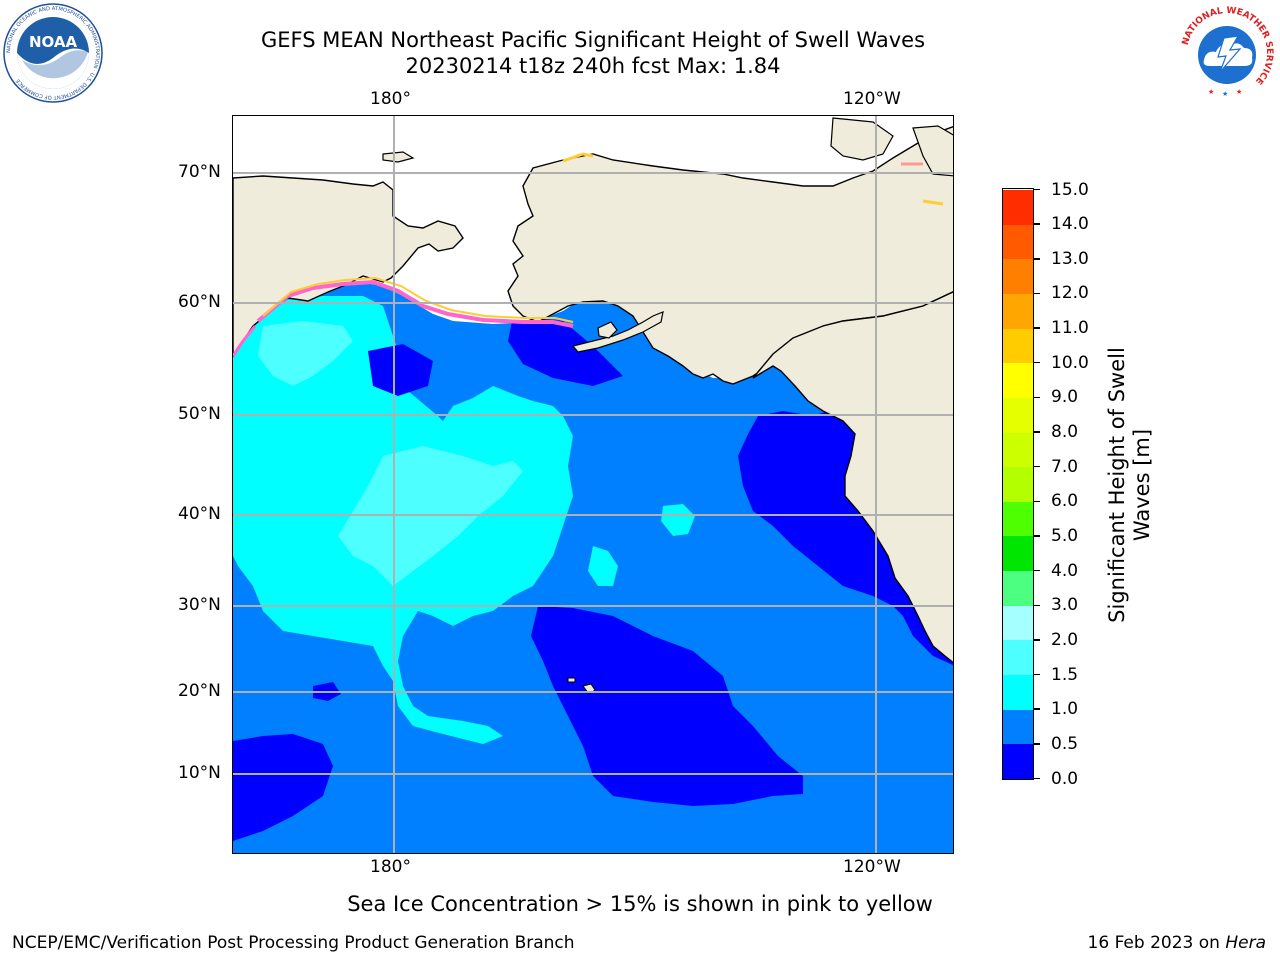  I want to click on footer-date: 16 Feb 2023 on Hera, so click(1177, 943).